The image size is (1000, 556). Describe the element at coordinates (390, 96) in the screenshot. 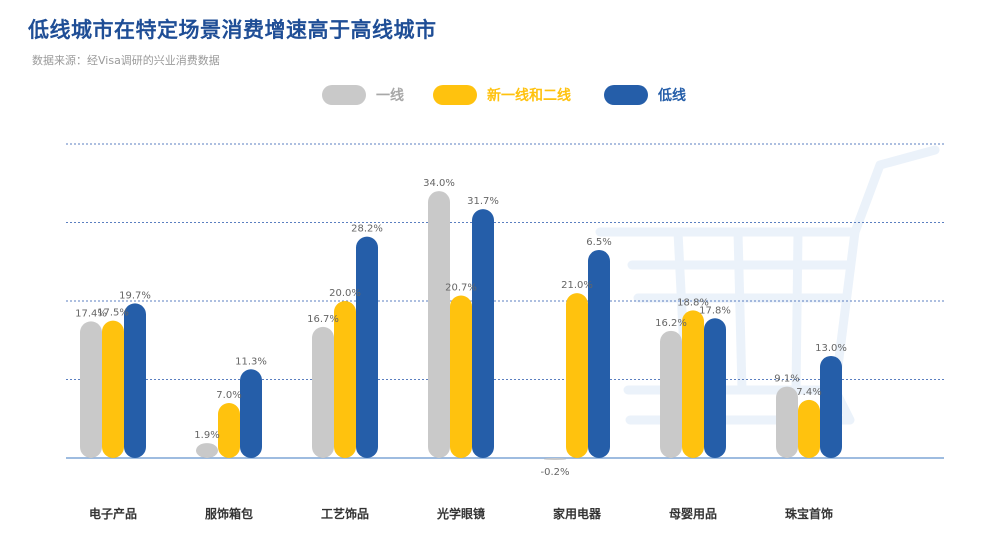

I see `legend-label-tier1: 一线` at that location.